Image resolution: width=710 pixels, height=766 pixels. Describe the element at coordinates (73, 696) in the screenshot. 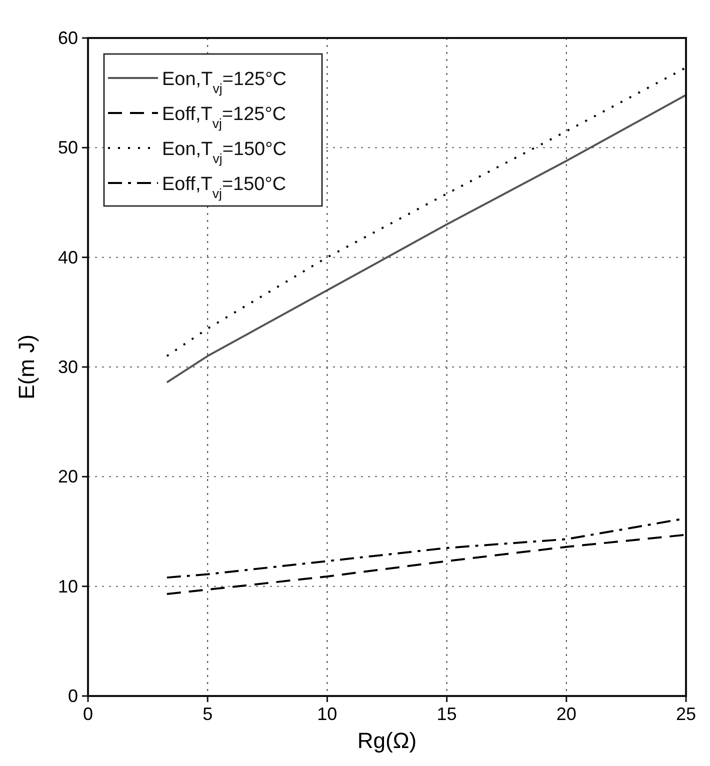

I see `y-tick-label: 0` at that location.